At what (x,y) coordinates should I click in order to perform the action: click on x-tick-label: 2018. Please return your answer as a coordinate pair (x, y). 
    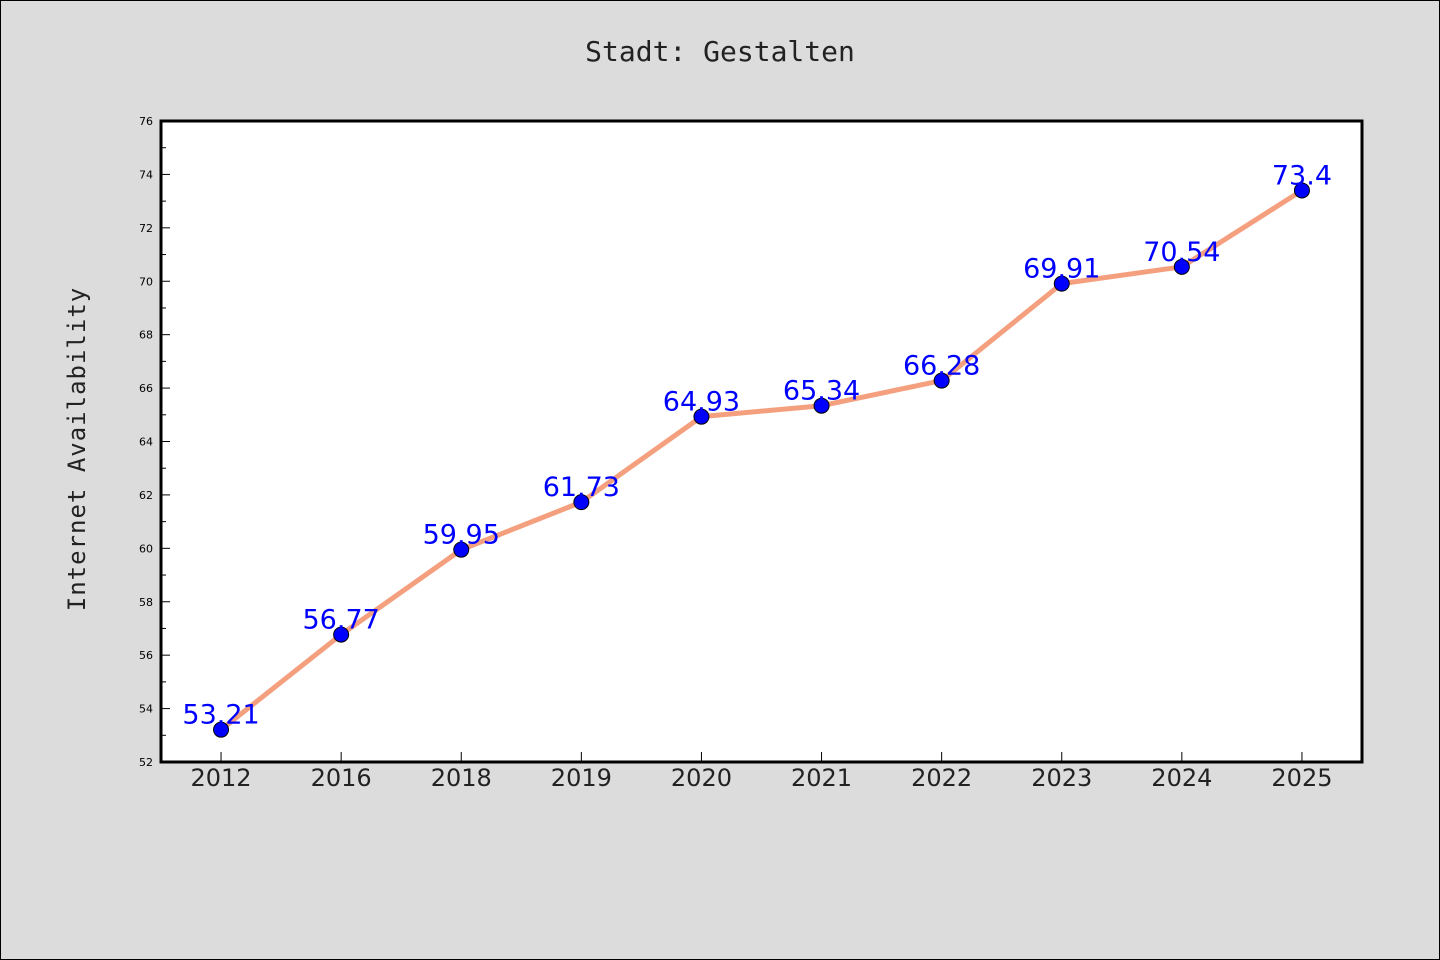
    Looking at the image, I should click on (461, 778).